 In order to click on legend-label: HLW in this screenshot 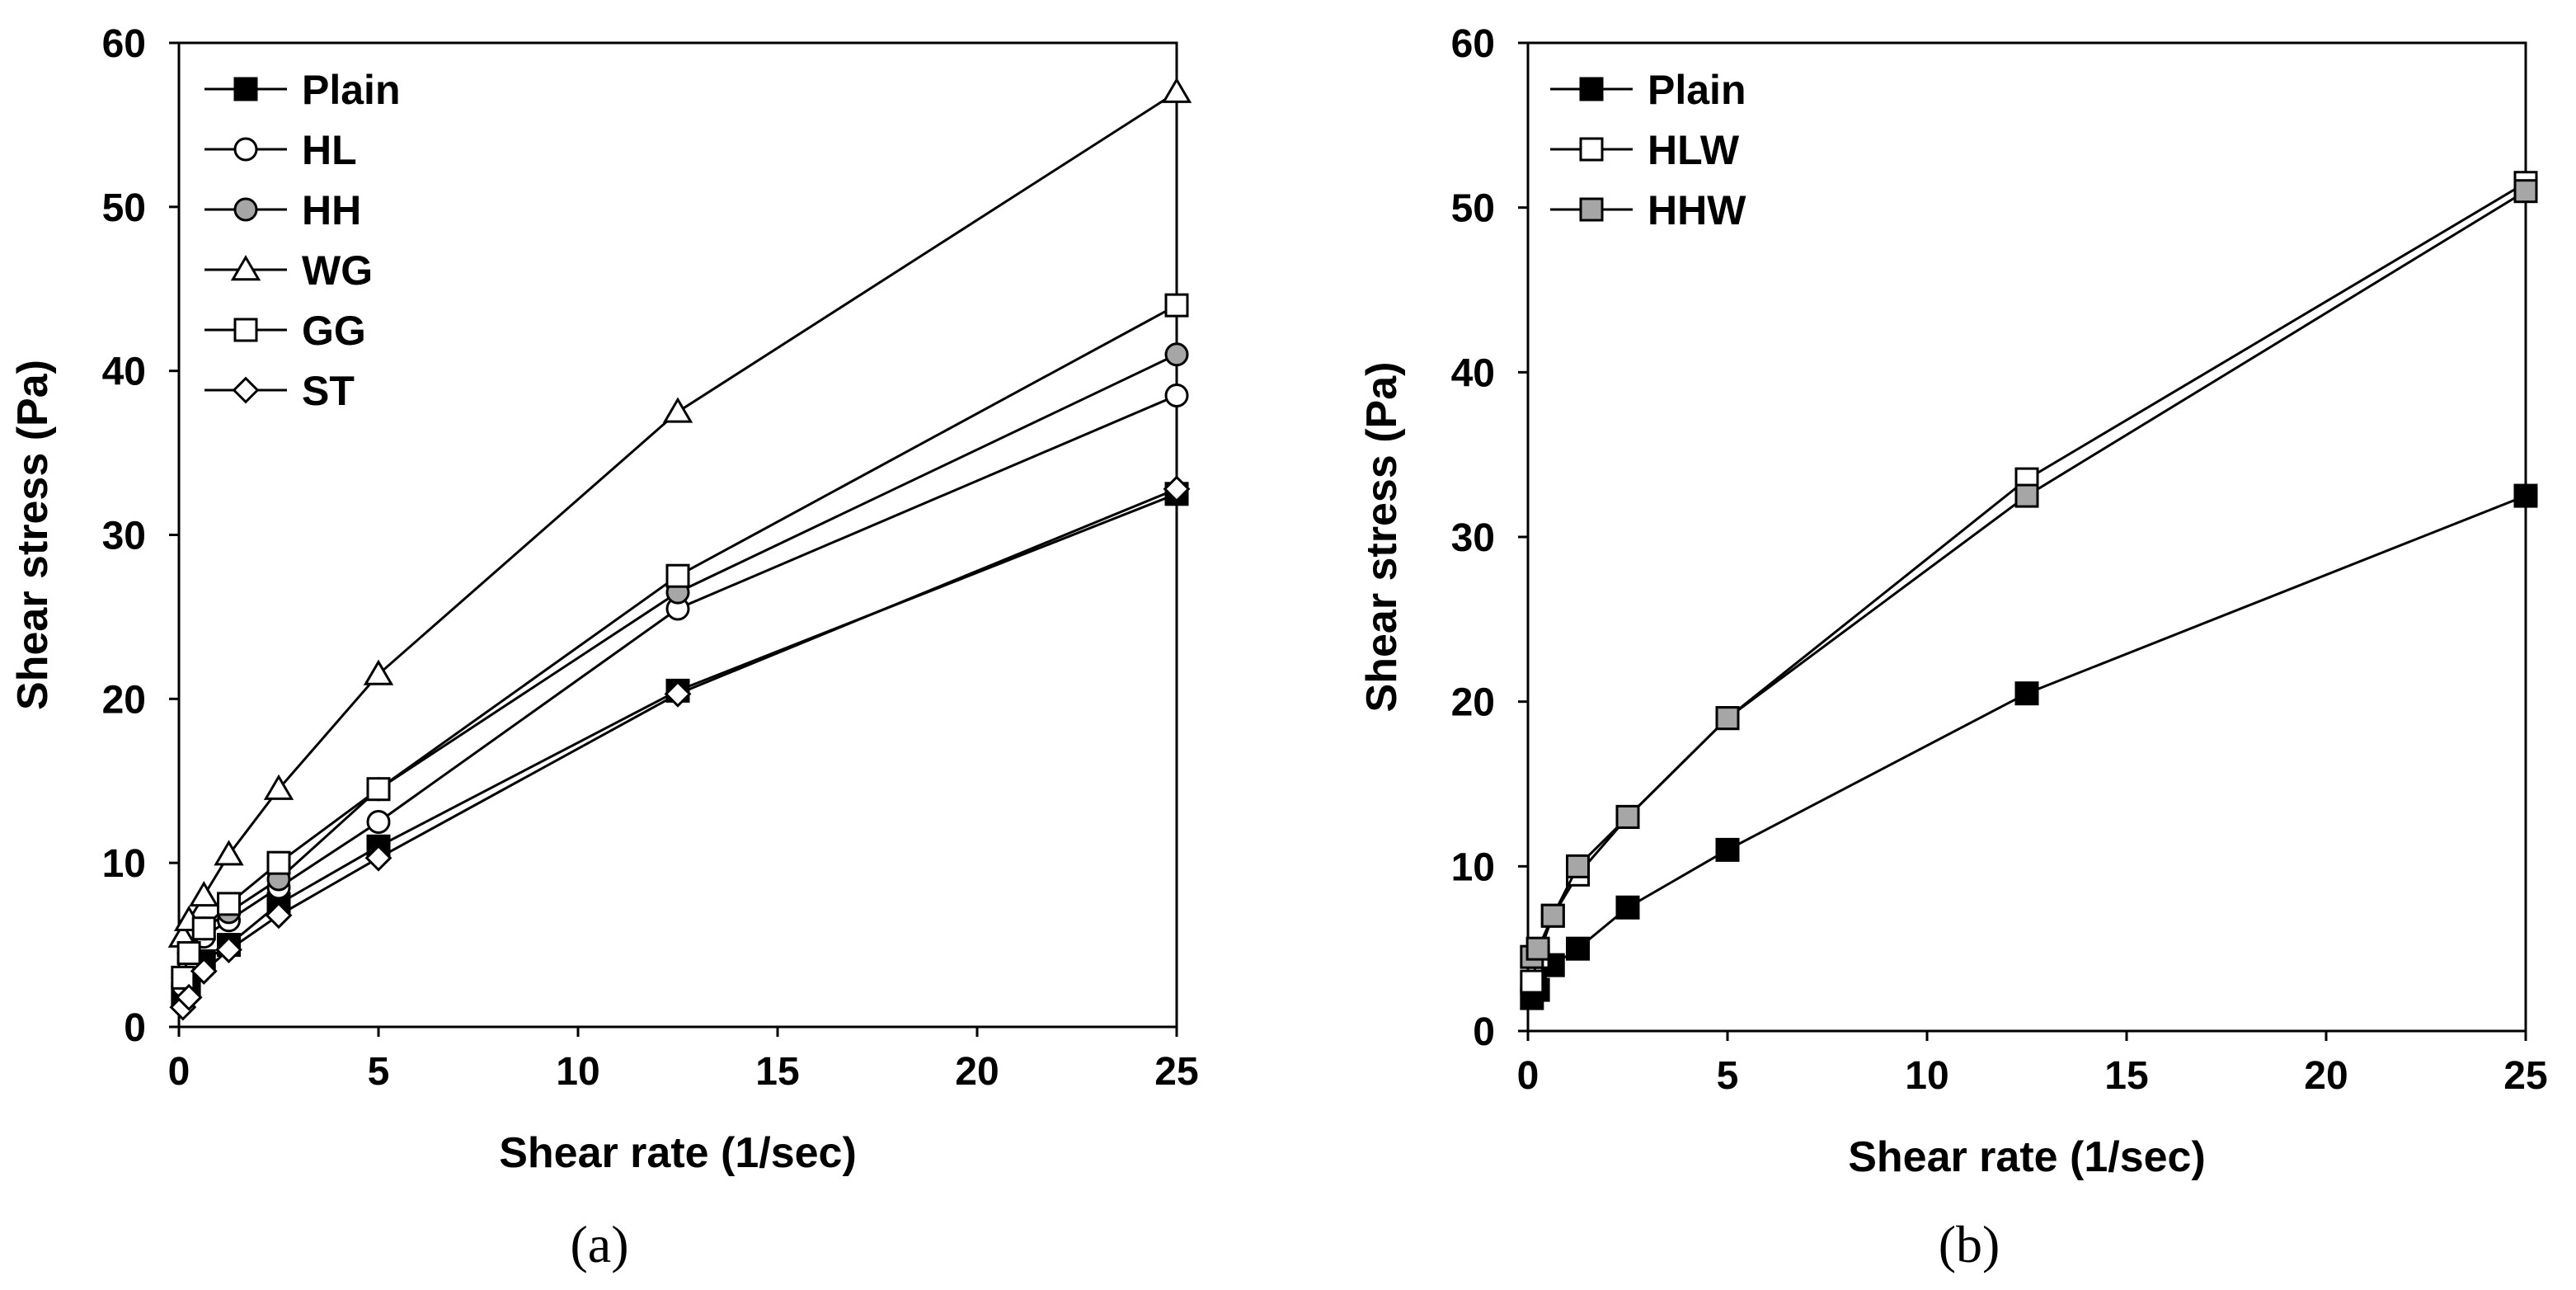, I will do `click(1694, 150)`.